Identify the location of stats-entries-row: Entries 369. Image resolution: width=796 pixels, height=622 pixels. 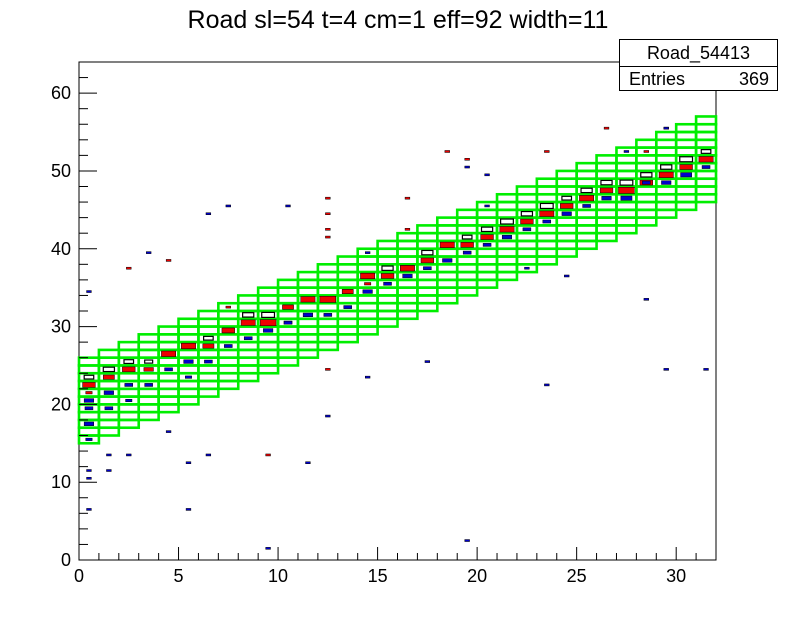
(698, 79).